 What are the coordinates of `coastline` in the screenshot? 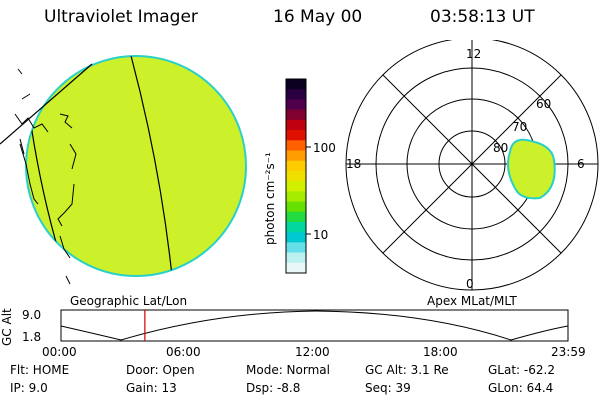 It's located at (45, 176).